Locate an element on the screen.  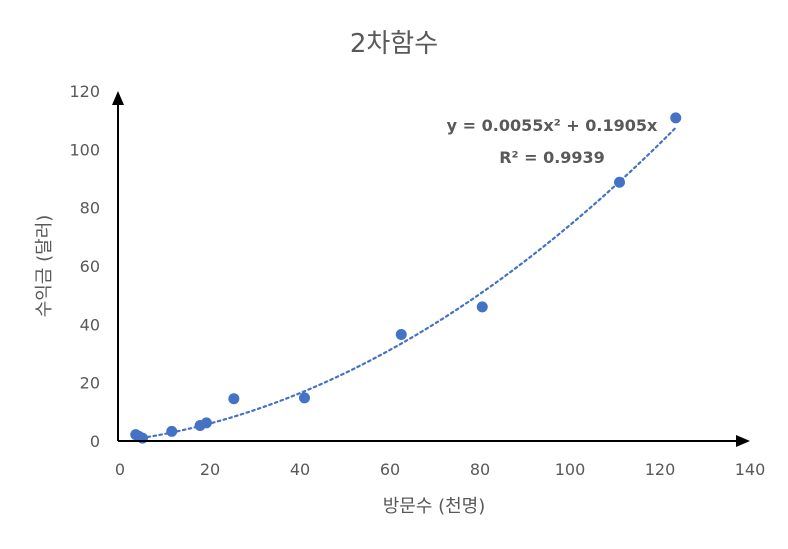
x-axis-ticks: 0 20 40 60 80 100 120 140 is located at coordinates (440, 469).